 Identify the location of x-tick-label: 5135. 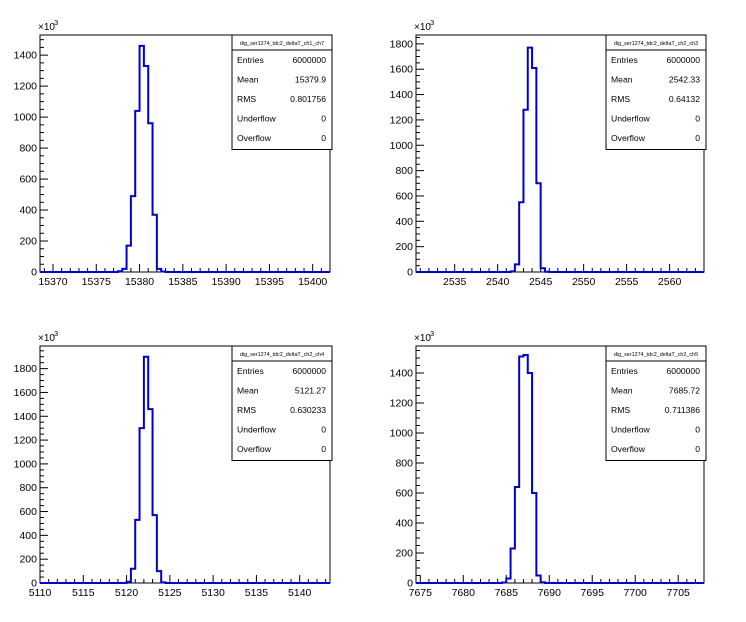
(257, 593).